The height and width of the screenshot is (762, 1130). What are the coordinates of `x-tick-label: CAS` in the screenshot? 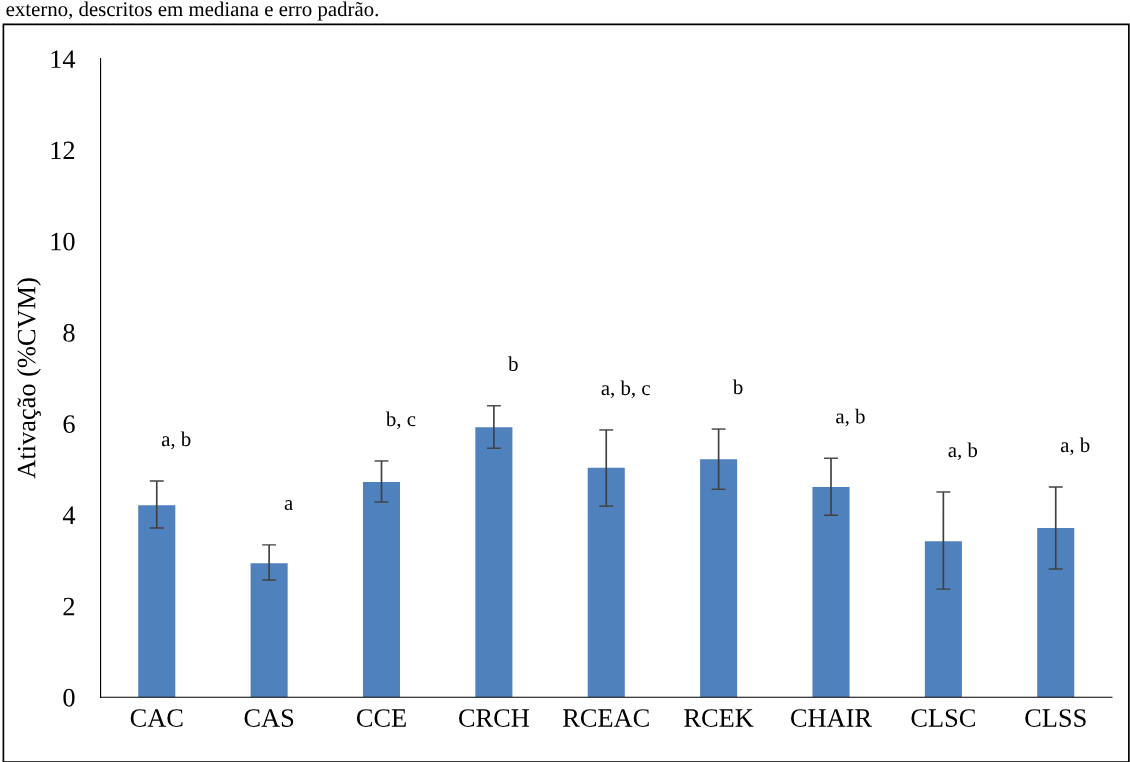 It's located at (269, 718).